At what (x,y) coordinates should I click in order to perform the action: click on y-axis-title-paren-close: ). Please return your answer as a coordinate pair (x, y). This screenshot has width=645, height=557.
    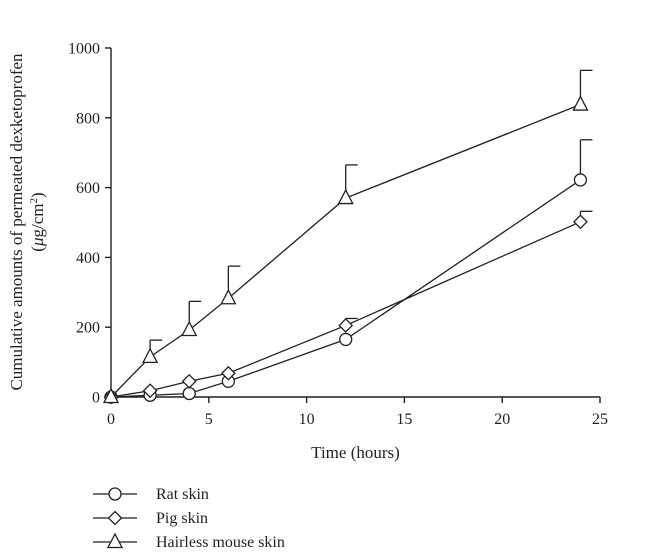
    Looking at the image, I should click on (37, 195).